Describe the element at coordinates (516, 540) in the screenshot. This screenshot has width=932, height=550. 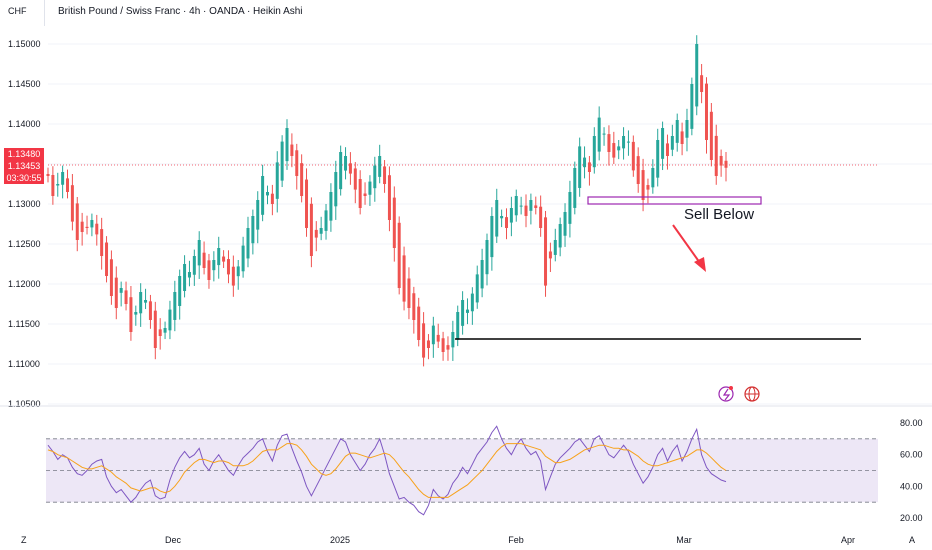
I see `time-tick-label: Feb` at that location.